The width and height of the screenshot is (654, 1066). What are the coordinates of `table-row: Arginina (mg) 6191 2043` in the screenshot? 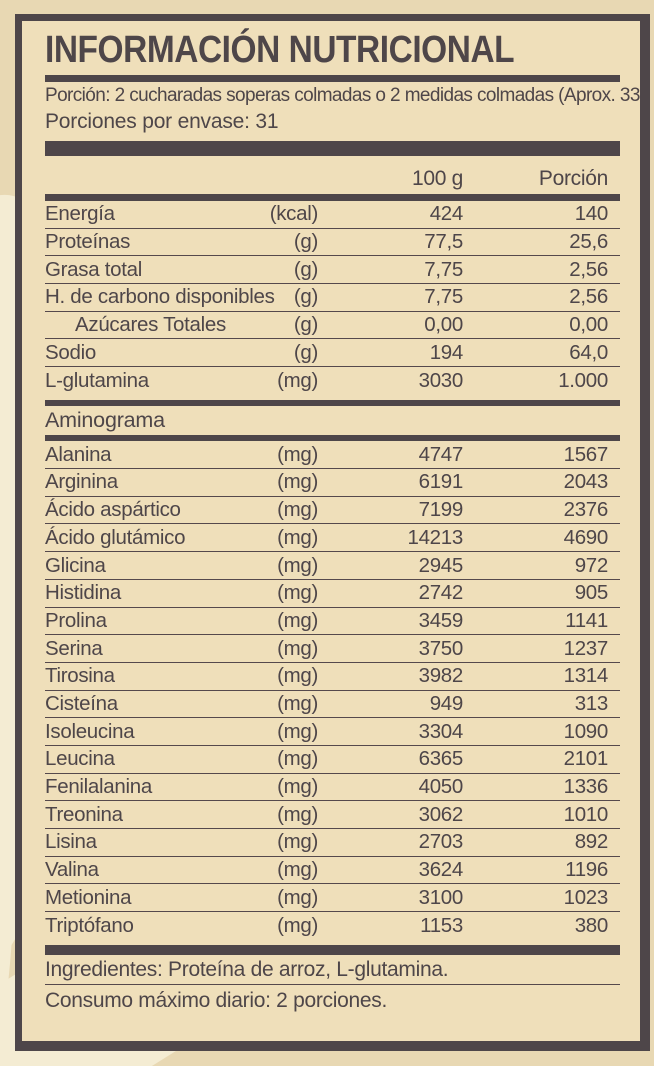 It's located at (332, 483).